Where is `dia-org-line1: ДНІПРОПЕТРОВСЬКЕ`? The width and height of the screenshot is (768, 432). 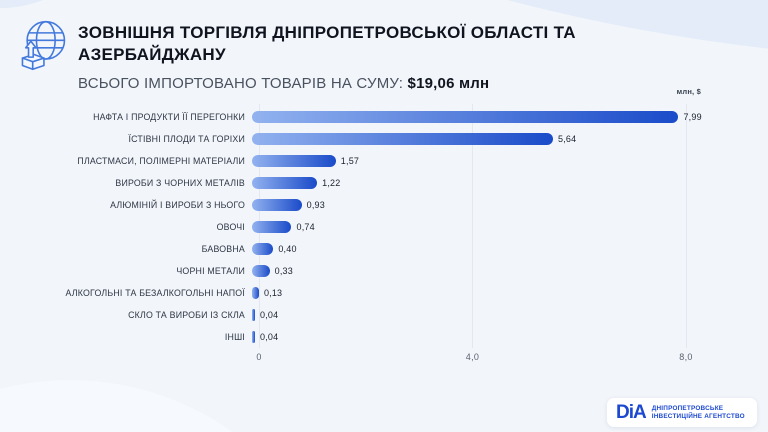
dia-org-line1: ДНІПРОПЕТРОВСЬКЕ is located at coordinates (687, 408).